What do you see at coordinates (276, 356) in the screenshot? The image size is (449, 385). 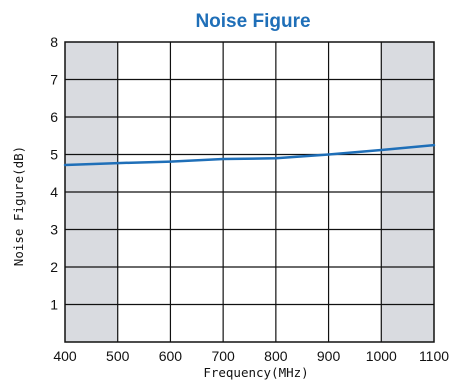 I see `x-tick-label-800: 800` at bounding box center [276, 356].